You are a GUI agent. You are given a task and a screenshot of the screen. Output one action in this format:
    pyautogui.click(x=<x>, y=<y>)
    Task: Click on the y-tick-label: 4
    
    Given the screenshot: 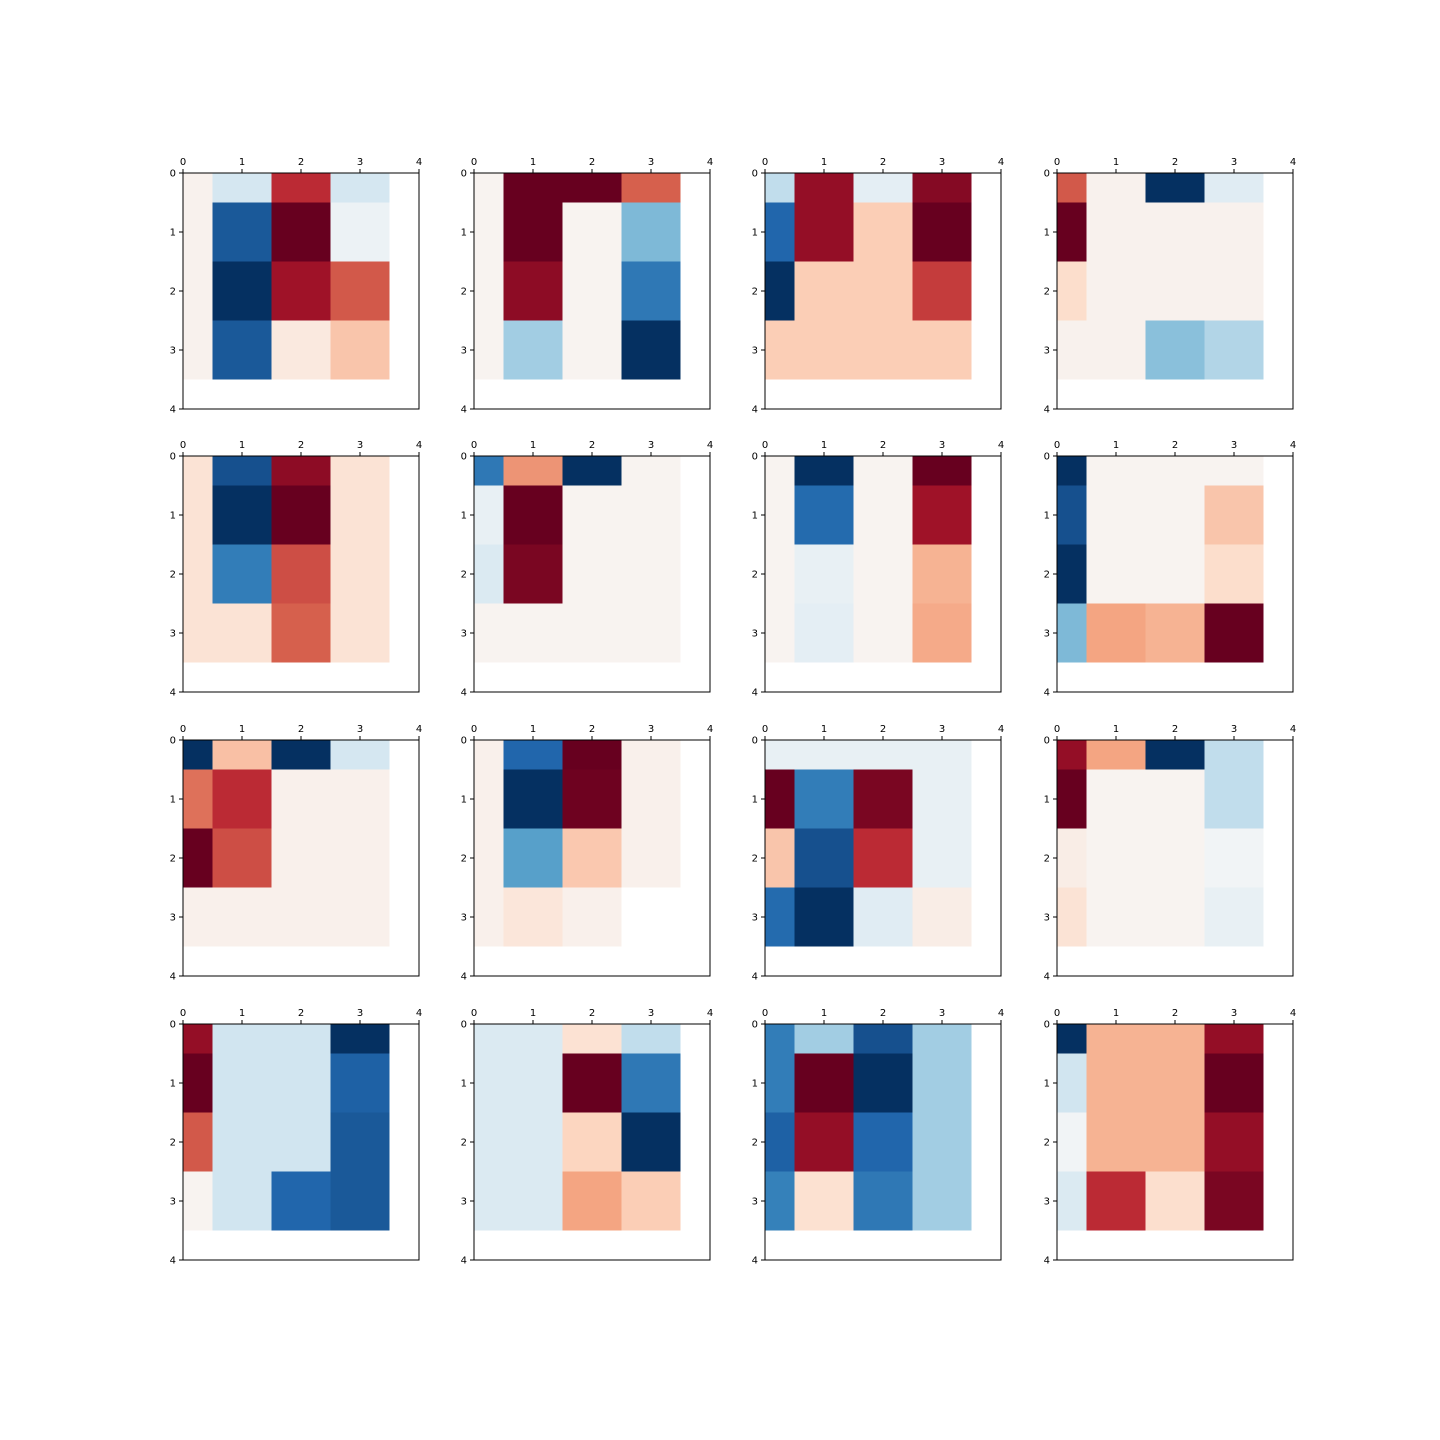 What is the action you would take?
    pyautogui.click(x=173, y=693)
    